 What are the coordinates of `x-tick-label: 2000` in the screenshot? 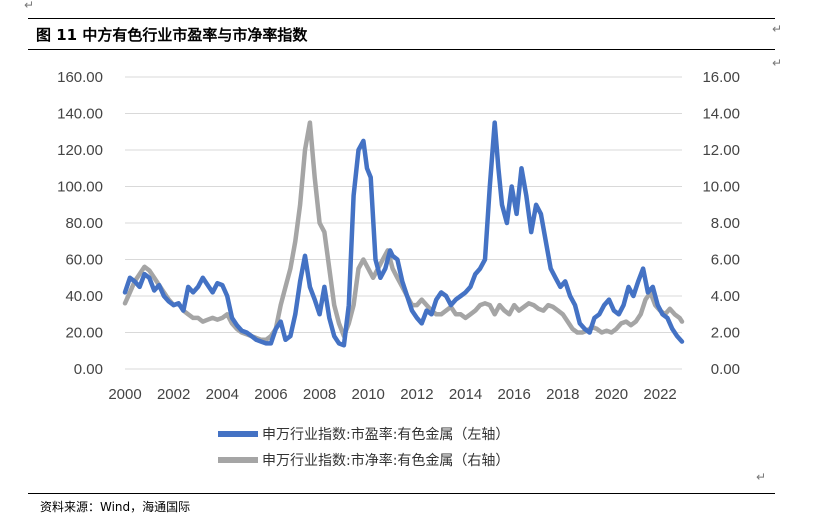 It's located at (124, 394).